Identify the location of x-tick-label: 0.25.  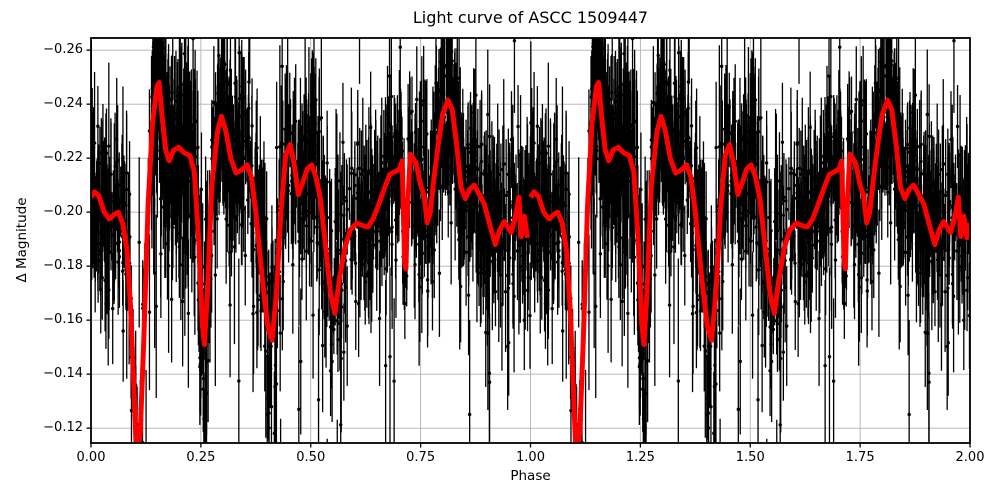
(201, 457).